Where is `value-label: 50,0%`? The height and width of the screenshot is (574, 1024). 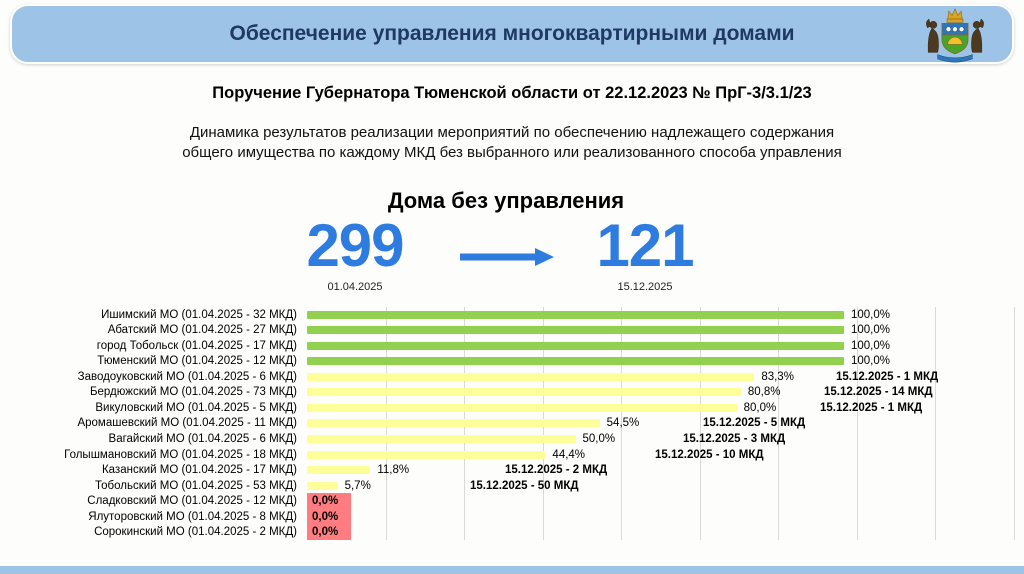 value-label: 50,0% is located at coordinates (599, 439).